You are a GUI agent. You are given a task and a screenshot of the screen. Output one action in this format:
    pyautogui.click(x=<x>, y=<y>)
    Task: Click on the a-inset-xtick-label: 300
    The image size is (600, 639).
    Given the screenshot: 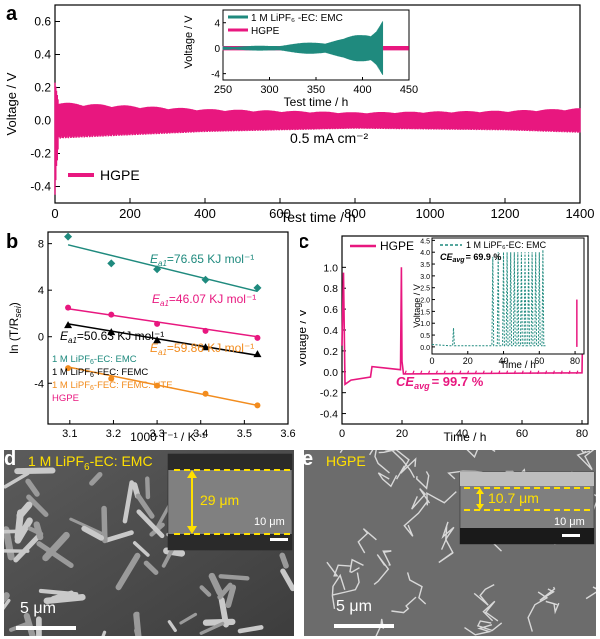 What is the action you would take?
    pyautogui.click(x=269, y=90)
    